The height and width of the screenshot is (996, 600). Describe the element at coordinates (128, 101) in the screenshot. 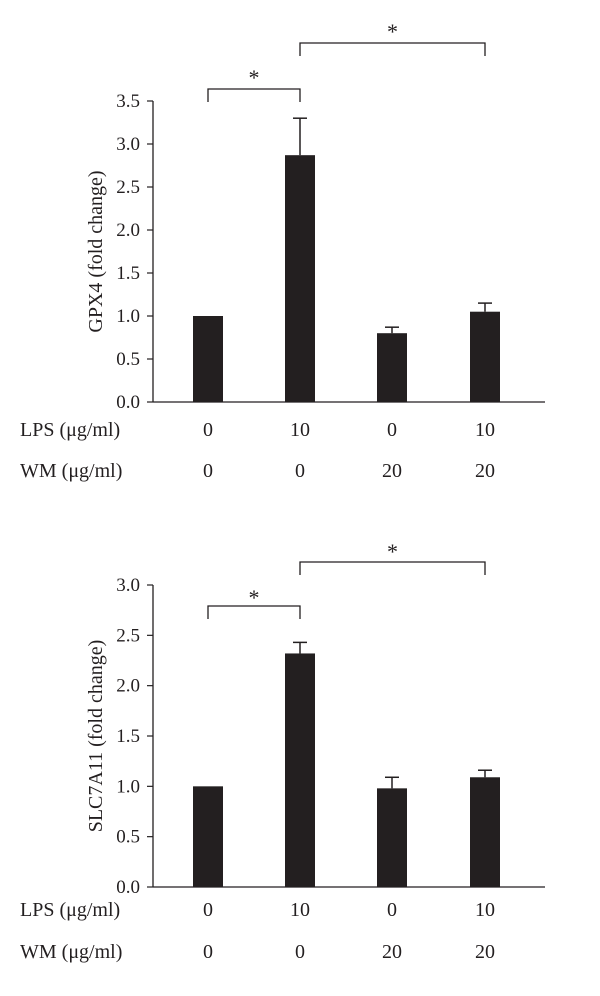

I see `y-tick-label: 3.5` at that location.